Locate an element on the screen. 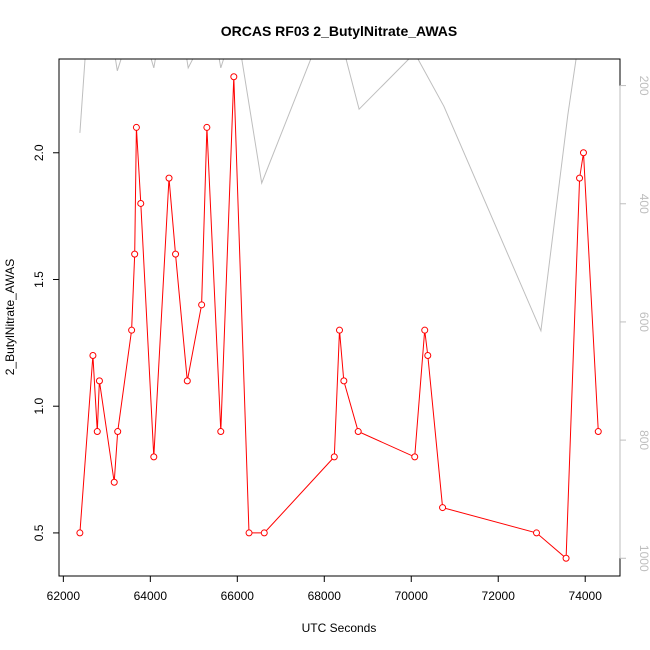 The width and height of the screenshot is (650, 650). x-tick-label: 72000 is located at coordinates (499, 596).